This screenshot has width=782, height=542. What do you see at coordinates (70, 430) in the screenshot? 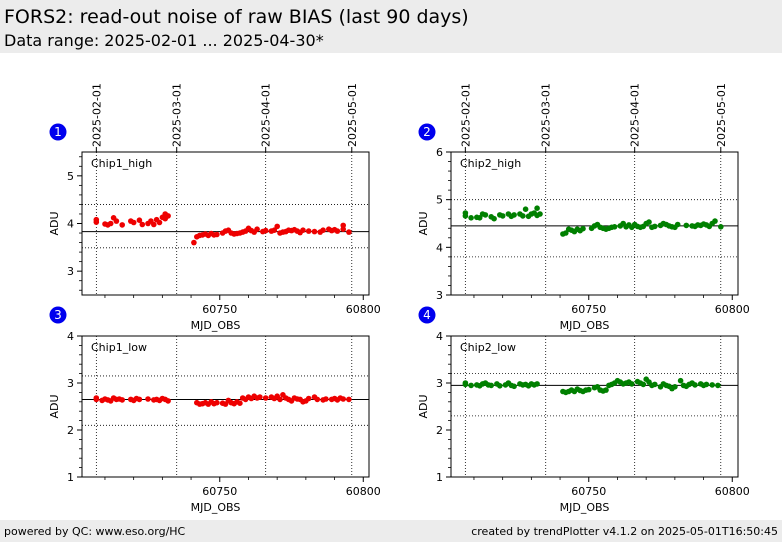
I see `y-tick-label: 2` at bounding box center [70, 430].